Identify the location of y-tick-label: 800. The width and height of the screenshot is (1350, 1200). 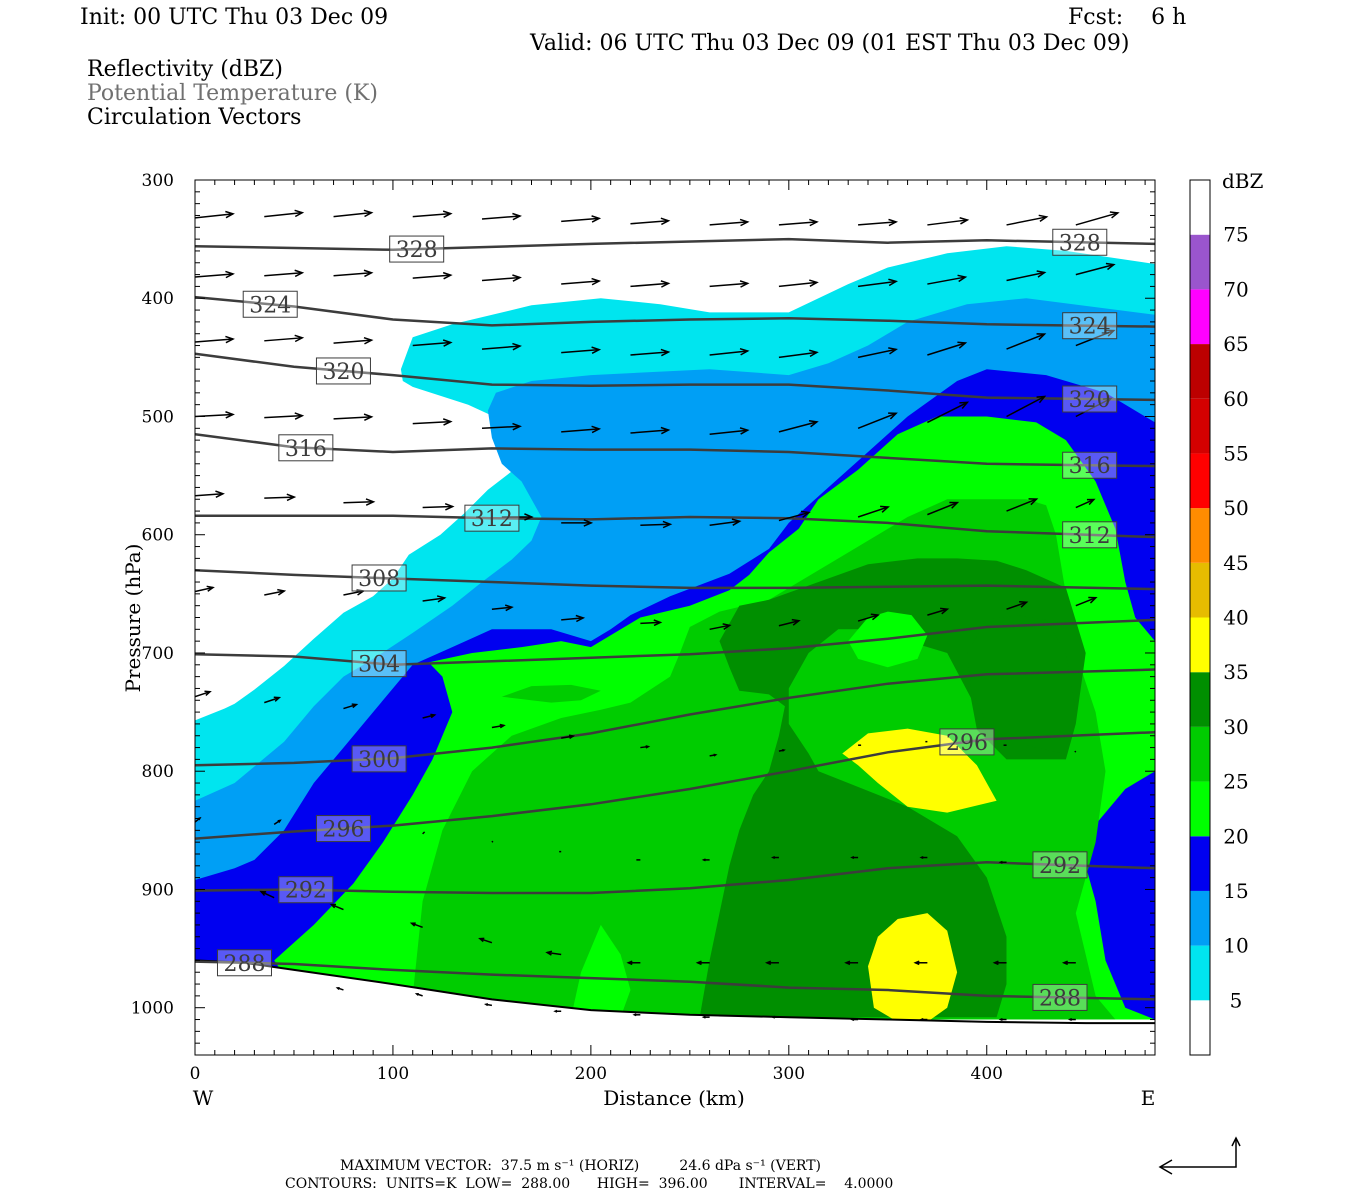
(158, 772).